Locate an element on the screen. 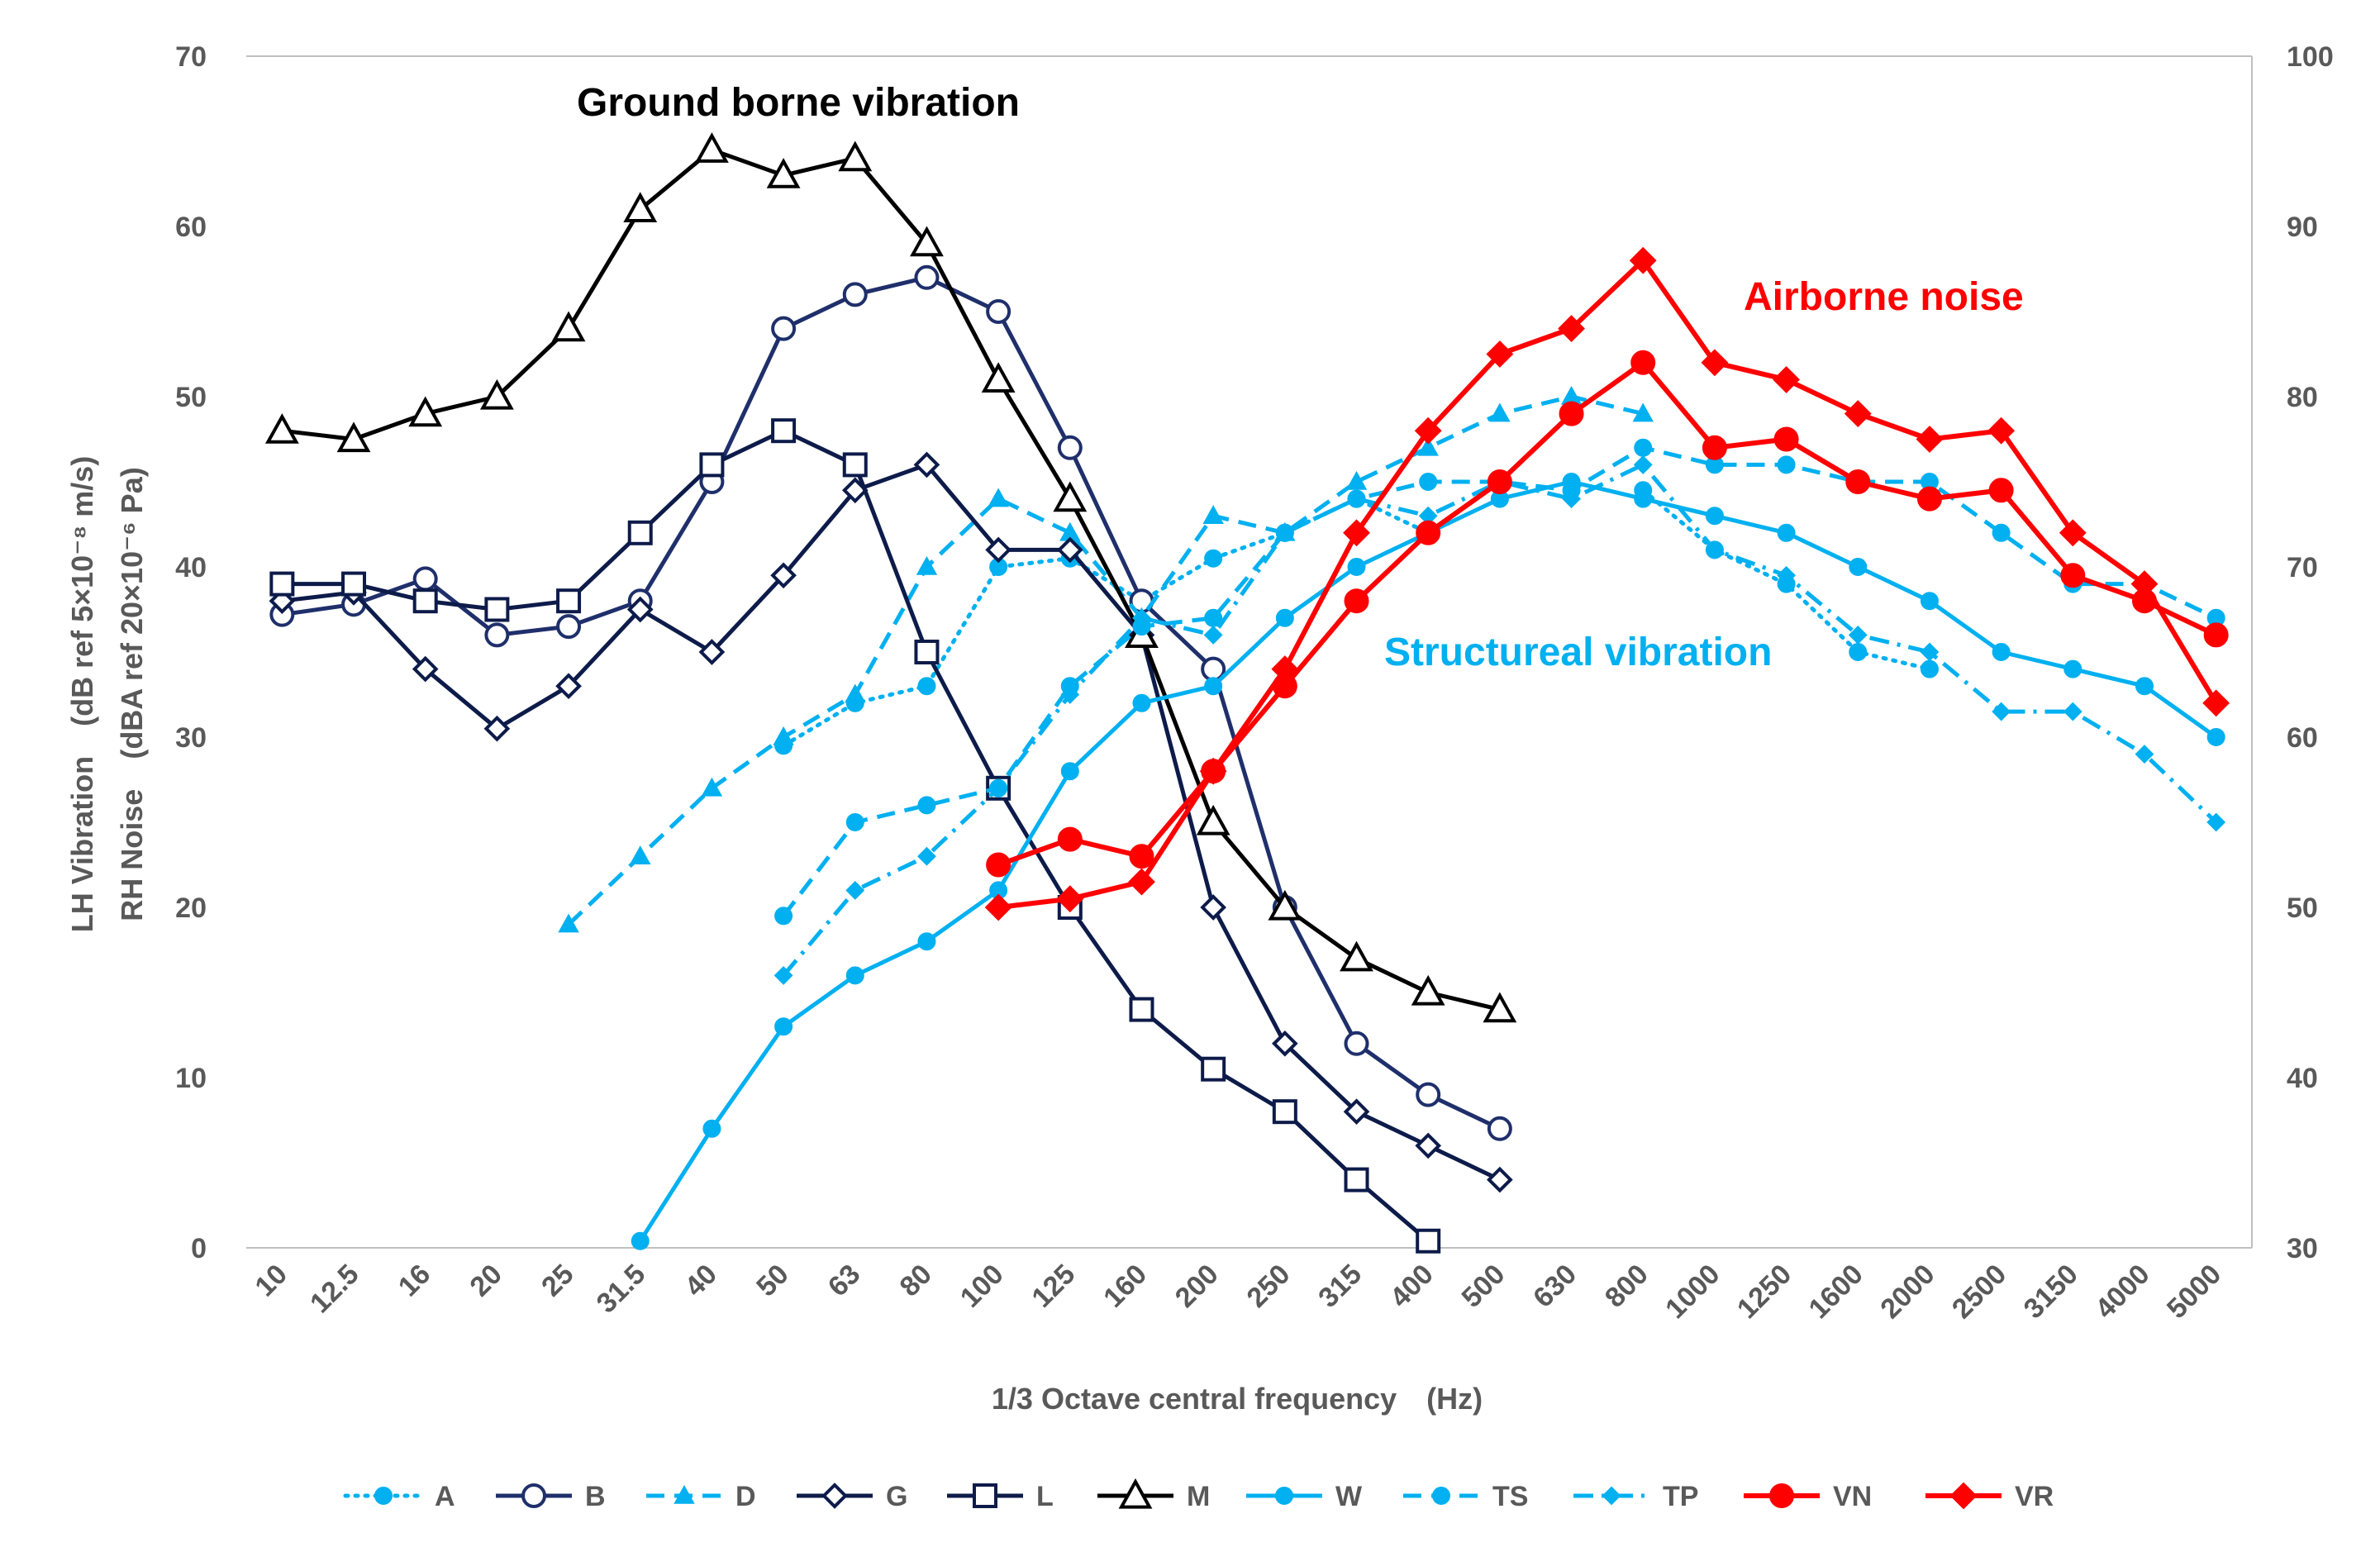  legend-label: M is located at coordinates (1198, 1496).